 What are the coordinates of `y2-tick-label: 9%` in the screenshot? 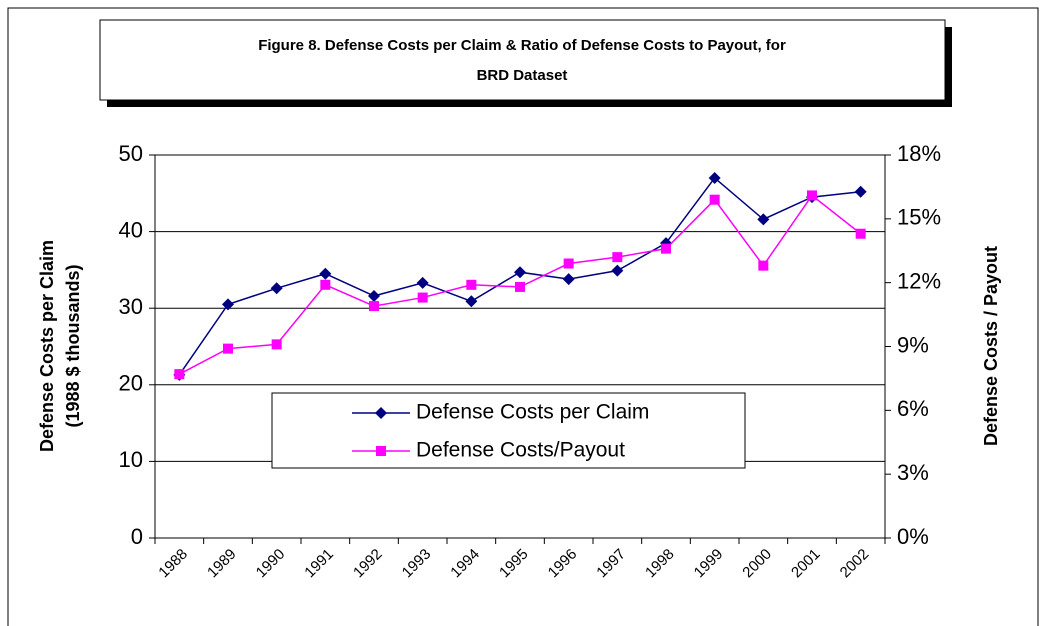 It's located at (913, 344).